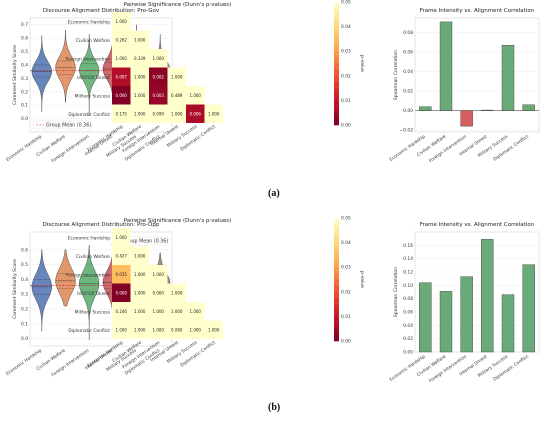 The height and width of the screenshot is (425, 550). What do you see at coordinates (24, 106) in the screenshot?
I see `a-violin-ytick-1: 0.1` at bounding box center [24, 106].